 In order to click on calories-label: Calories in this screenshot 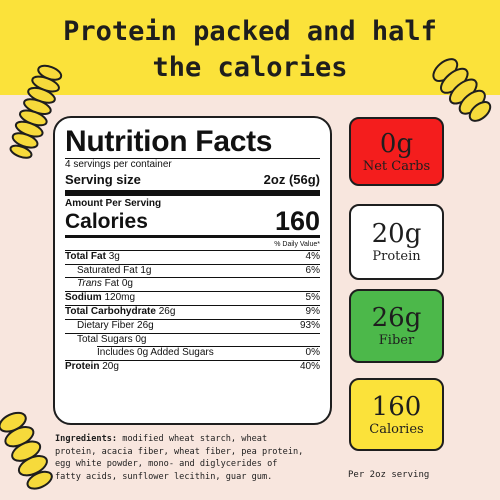, I will do `click(106, 221)`.